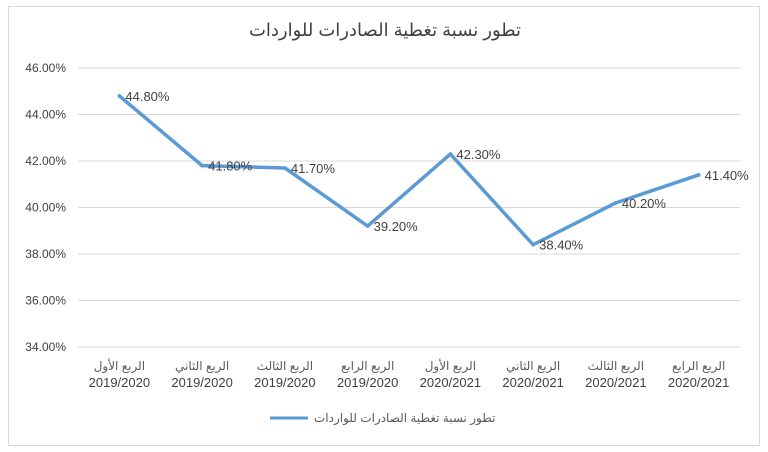  I want to click on y-tick-label: 40.00%, so click(45, 208).